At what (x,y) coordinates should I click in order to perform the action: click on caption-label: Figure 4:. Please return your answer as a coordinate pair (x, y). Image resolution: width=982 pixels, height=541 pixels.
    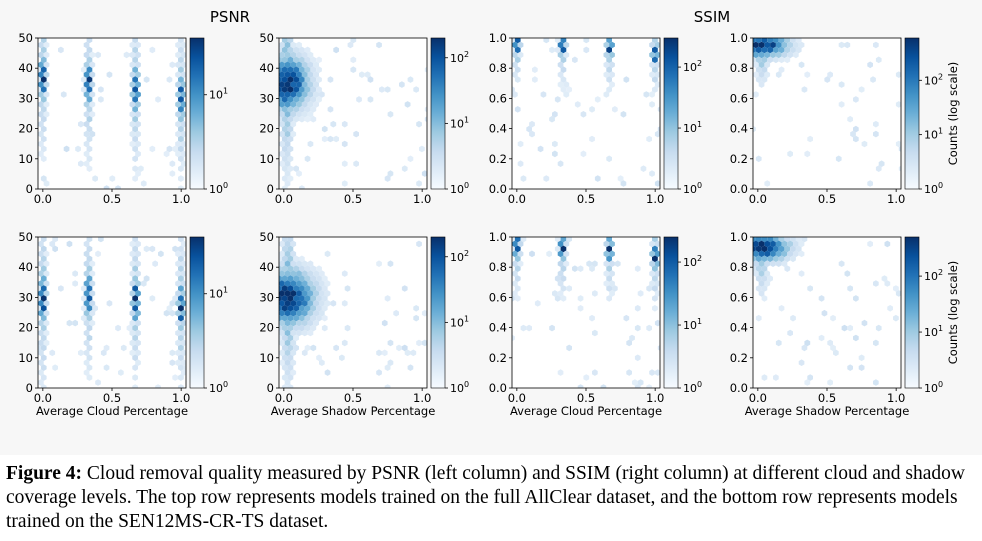
    Looking at the image, I should click on (44, 473).